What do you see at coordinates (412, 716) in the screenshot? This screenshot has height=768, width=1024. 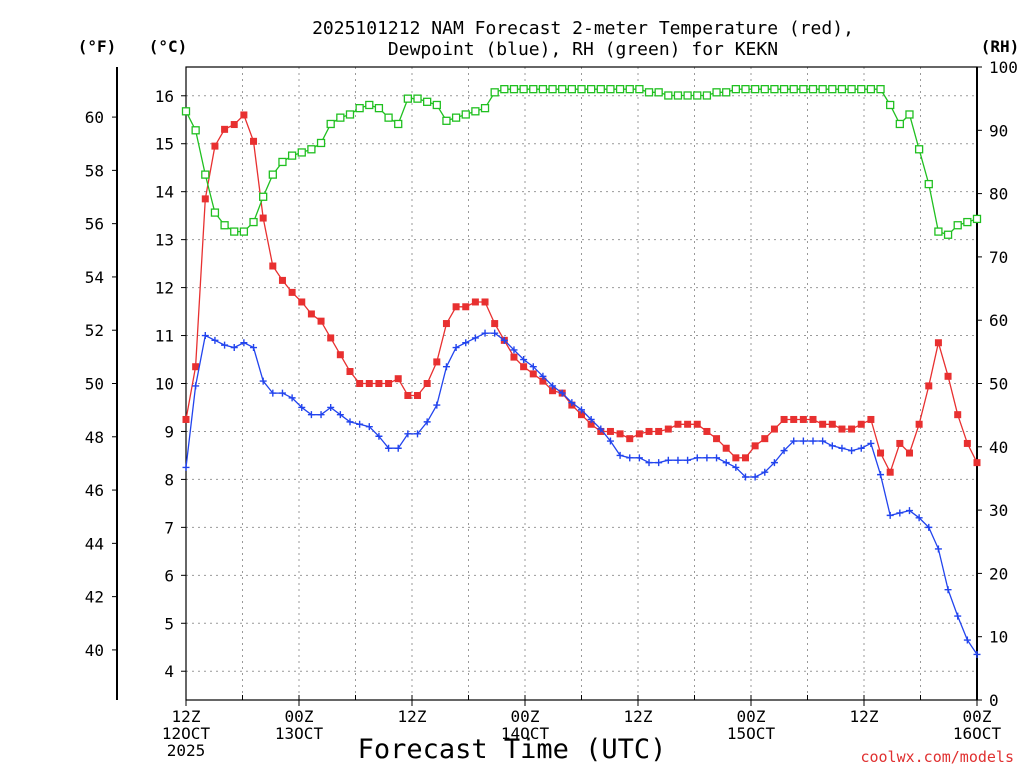 I see `x-tick-label: 12Z` at bounding box center [412, 716].